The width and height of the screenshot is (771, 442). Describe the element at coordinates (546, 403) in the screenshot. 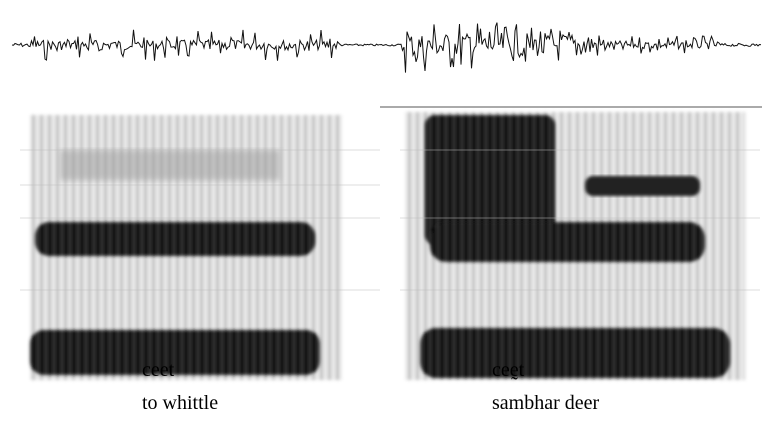

I see `gloss: sambhar deer` at that location.